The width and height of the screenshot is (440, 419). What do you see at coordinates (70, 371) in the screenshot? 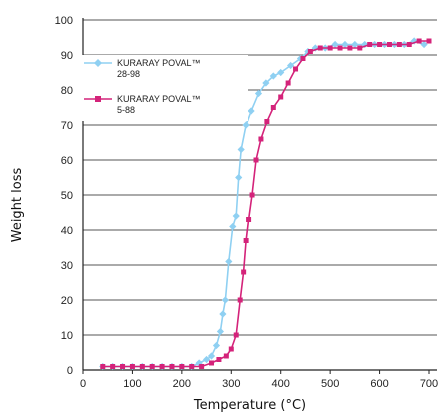
I see `y-tick-label: 0` at bounding box center [70, 371].